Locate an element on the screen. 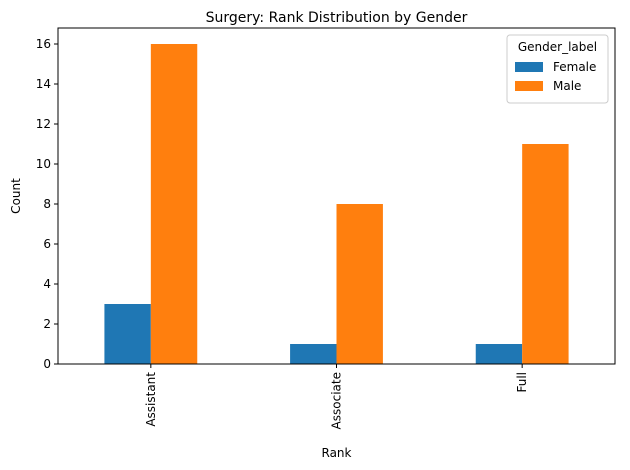 The image size is (630, 470). legend: Gender_label Female Male is located at coordinates (557, 69).